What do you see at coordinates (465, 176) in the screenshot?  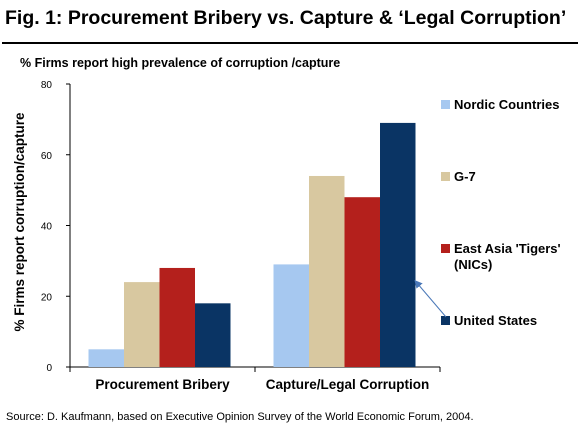 I see `legend-label: G-7` at bounding box center [465, 176].